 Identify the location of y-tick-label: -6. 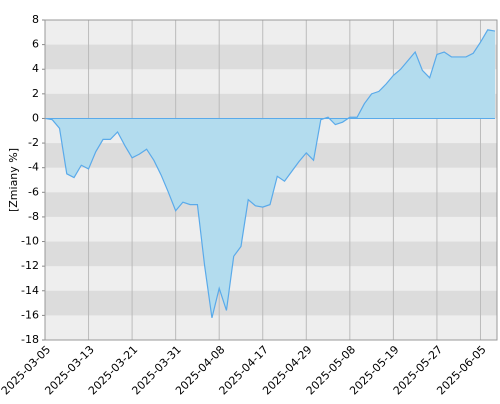
(33, 191).